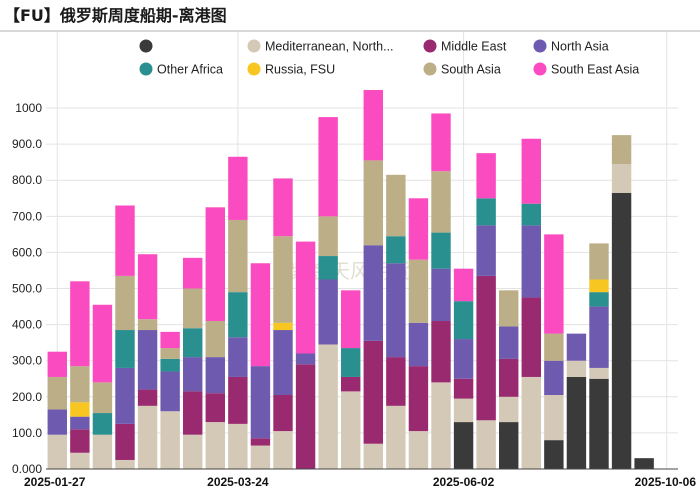 Image resolution: width=700 pixels, height=491 pixels. What do you see at coordinates (486, 250) in the screenshot?
I see `bar-segment-s3-c19` at bounding box center [486, 250].